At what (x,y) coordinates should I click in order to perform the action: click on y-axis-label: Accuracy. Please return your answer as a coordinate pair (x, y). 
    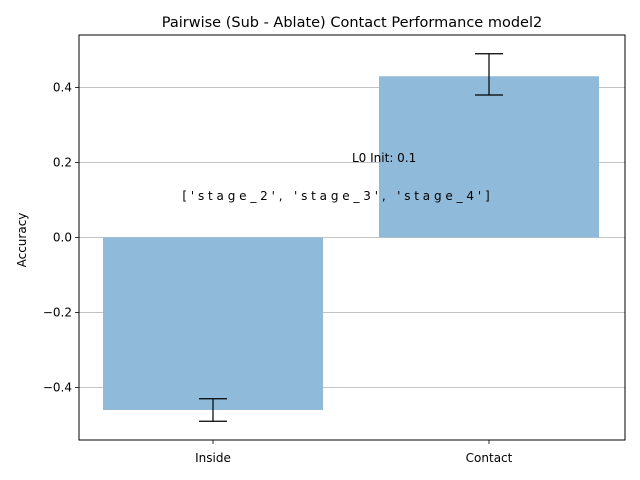
    Looking at the image, I should click on (22, 240).